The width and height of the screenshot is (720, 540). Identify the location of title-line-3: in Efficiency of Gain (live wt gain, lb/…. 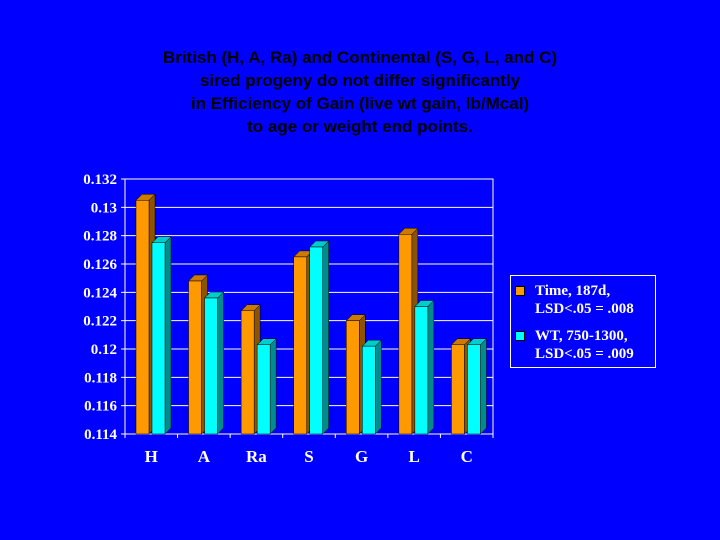
(360, 103).